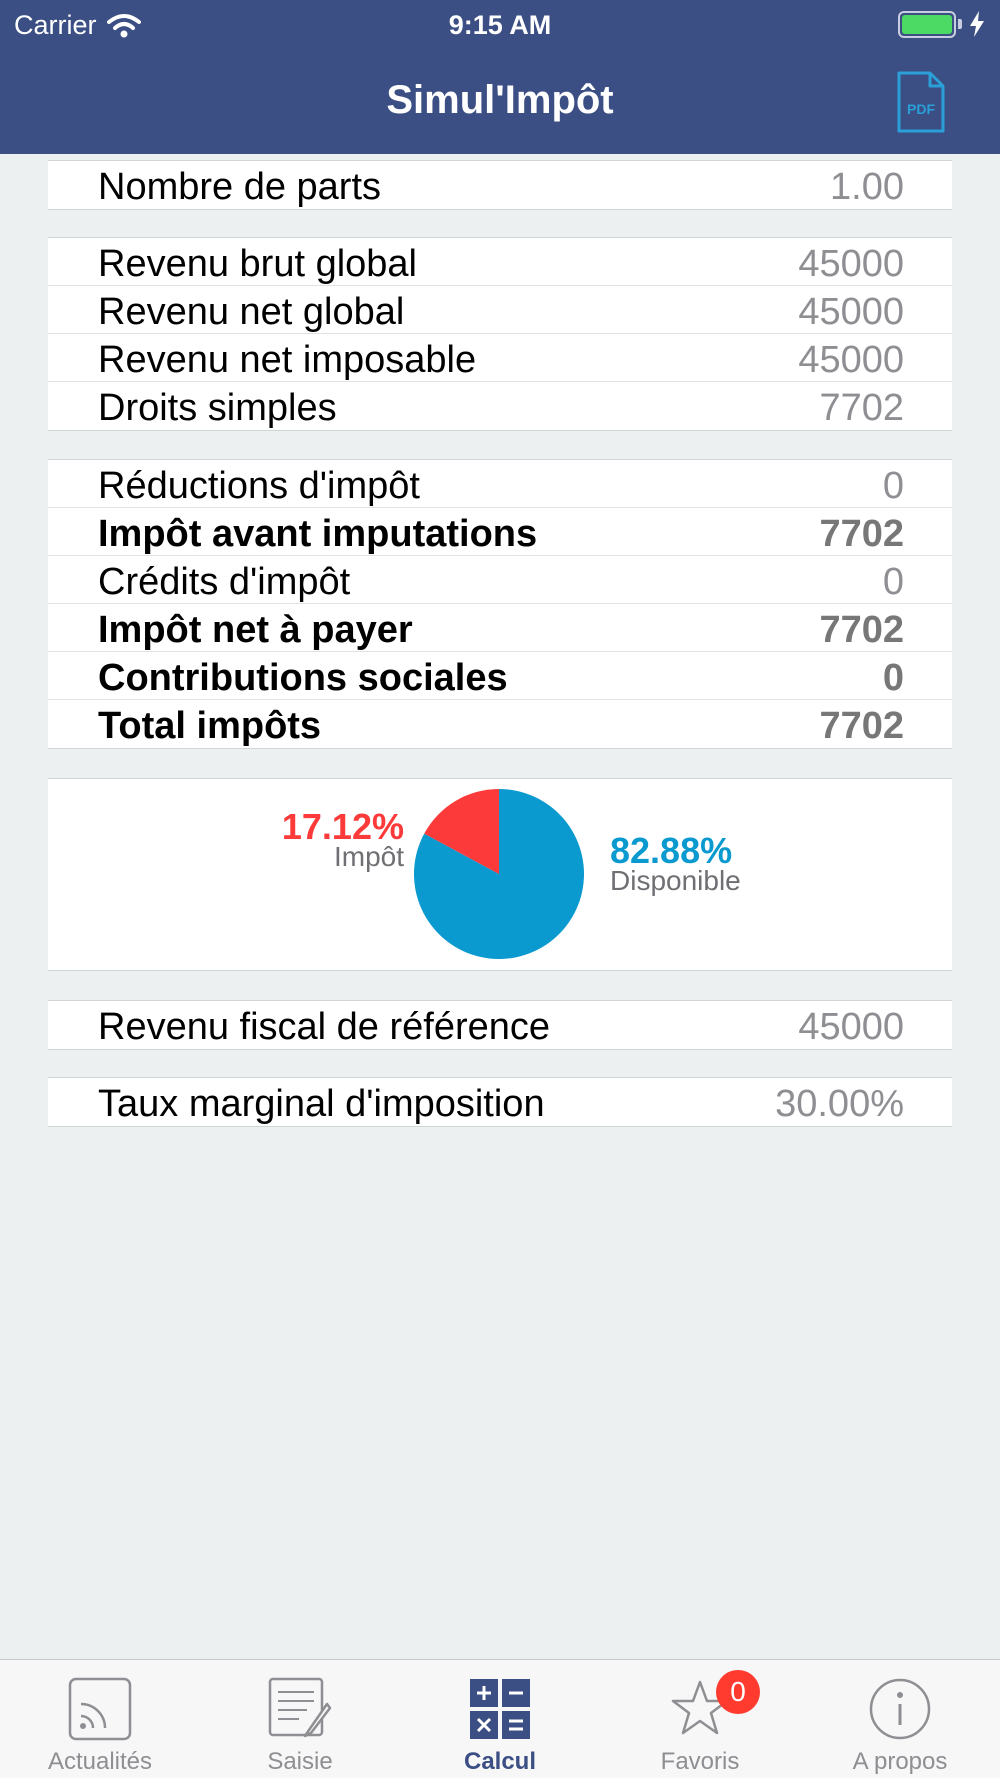  I want to click on result-row: Revenu fiscal de référence 45000, so click(500, 1025).